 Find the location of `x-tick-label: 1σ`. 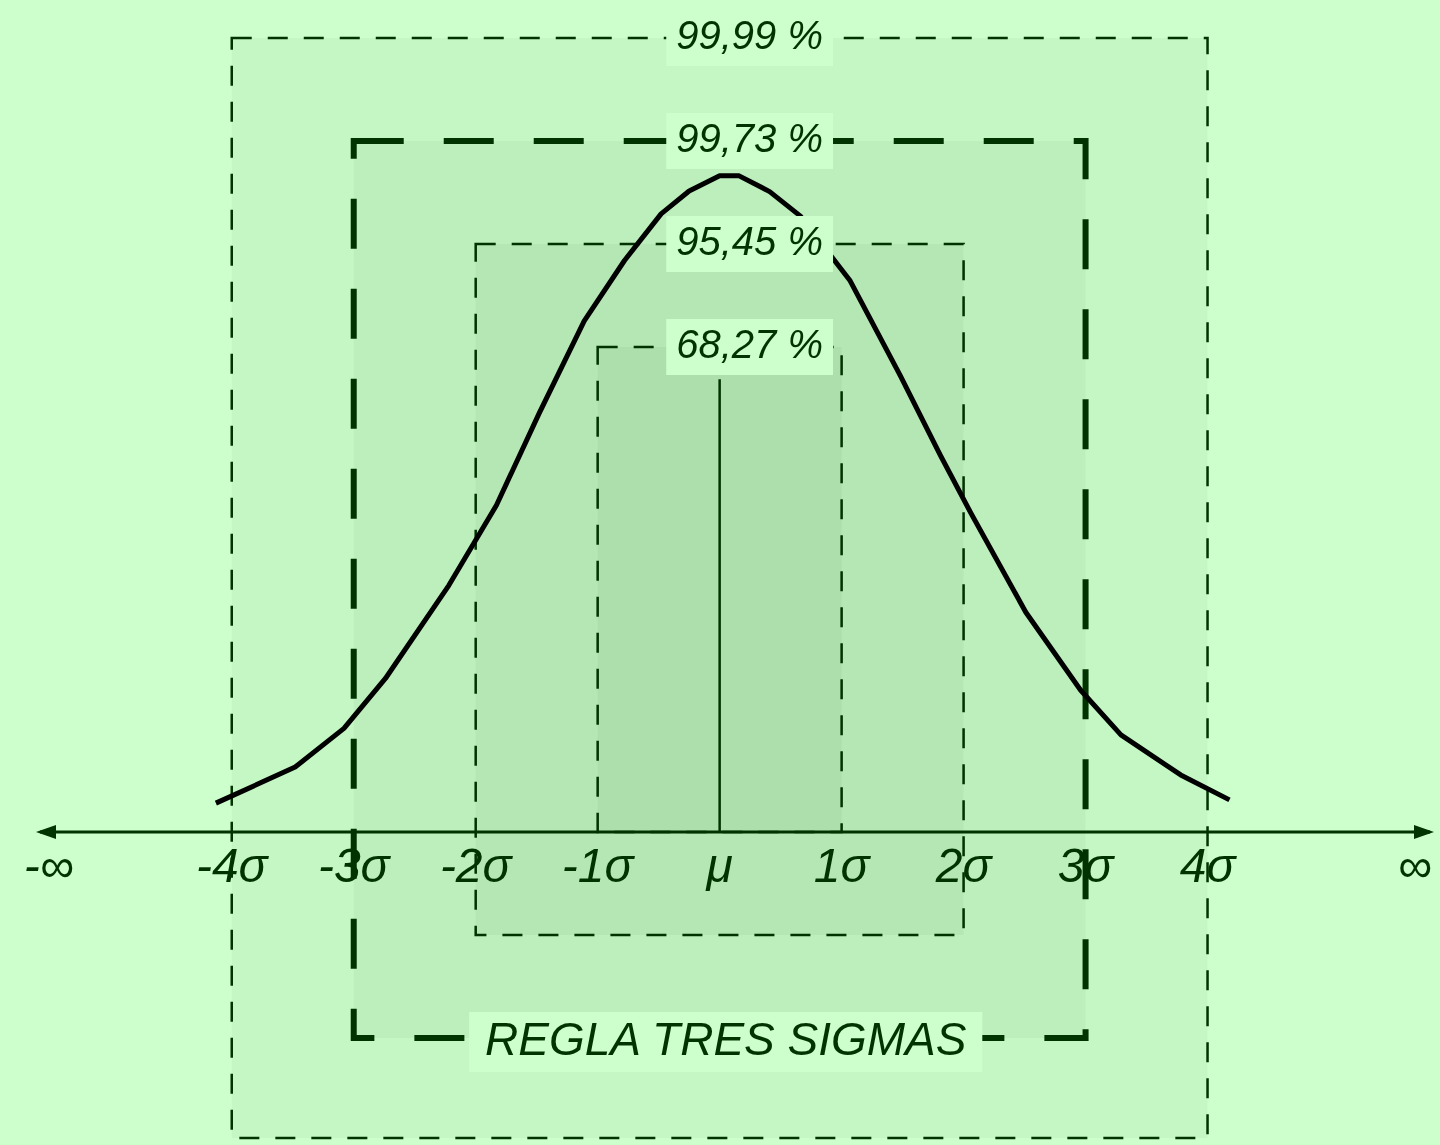

x-tick-label: 1σ is located at coordinates (842, 866).